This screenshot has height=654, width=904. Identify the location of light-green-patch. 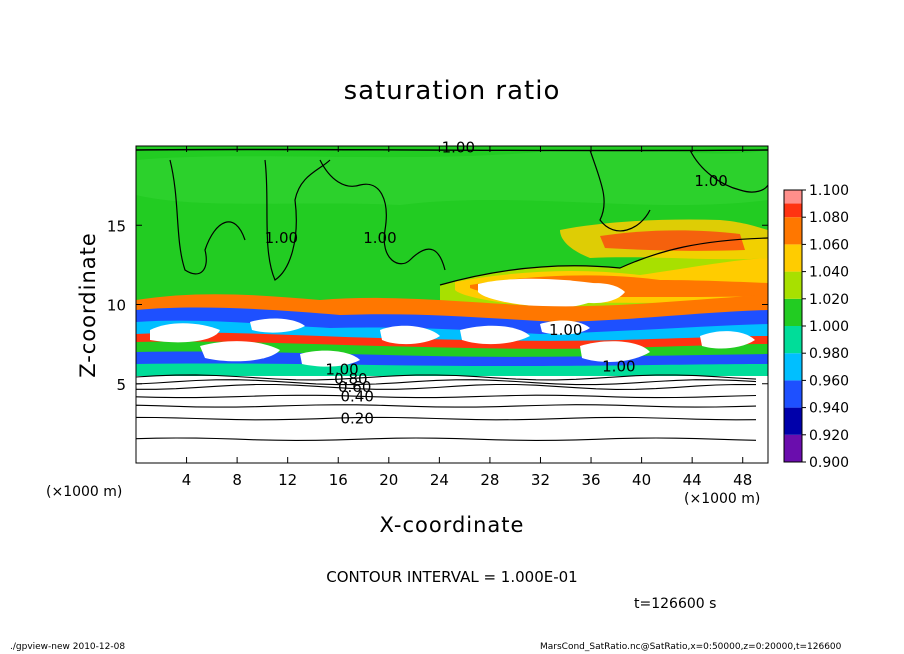
(452, 176).